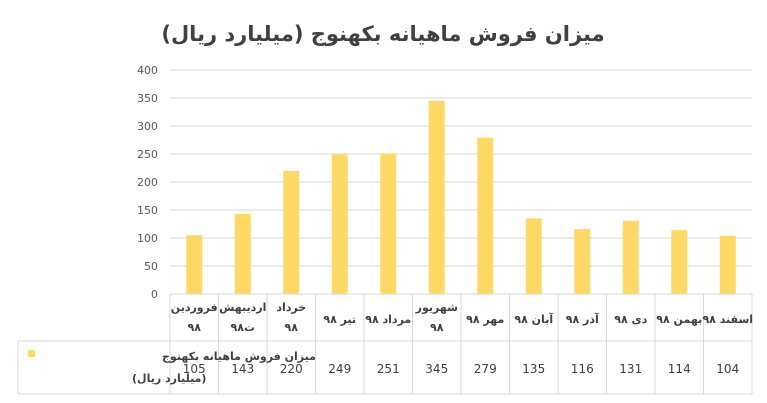 The width and height of the screenshot is (767, 403). Describe the element at coordinates (31, 353) in the screenshot. I see `legend-swatch` at that location.